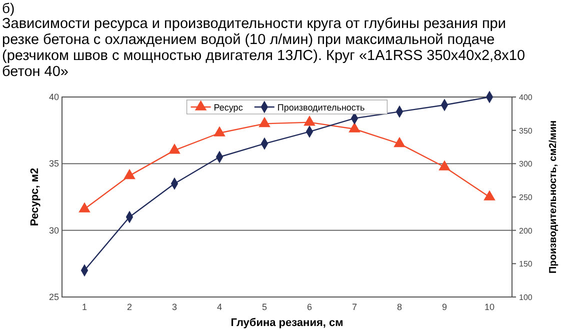  What do you see at coordinates (526, 264) in the screenshot?
I see `y2-tick-label: 150` at bounding box center [526, 264].